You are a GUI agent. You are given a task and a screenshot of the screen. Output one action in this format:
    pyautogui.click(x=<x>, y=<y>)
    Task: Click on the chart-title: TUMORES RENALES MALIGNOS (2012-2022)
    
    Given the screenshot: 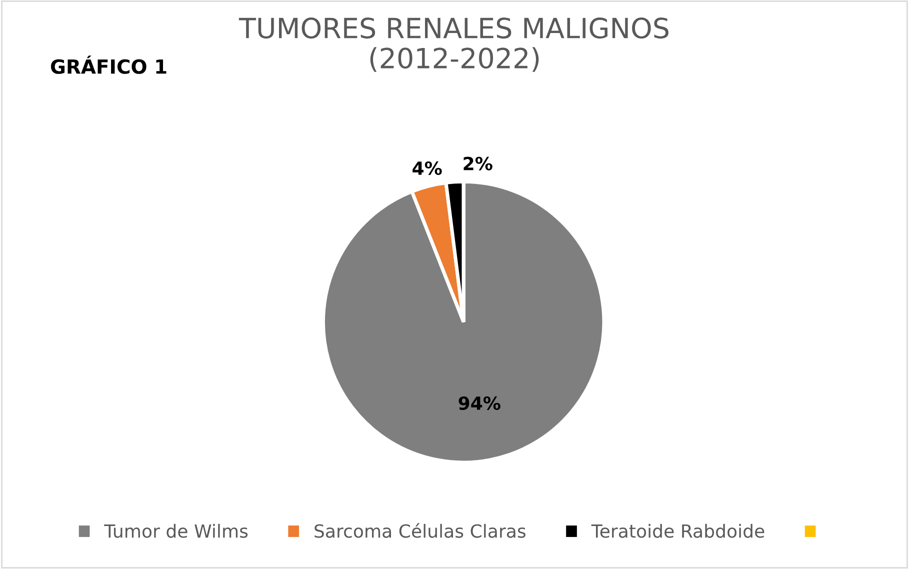 What is the action you would take?
    pyautogui.click(x=453, y=45)
    